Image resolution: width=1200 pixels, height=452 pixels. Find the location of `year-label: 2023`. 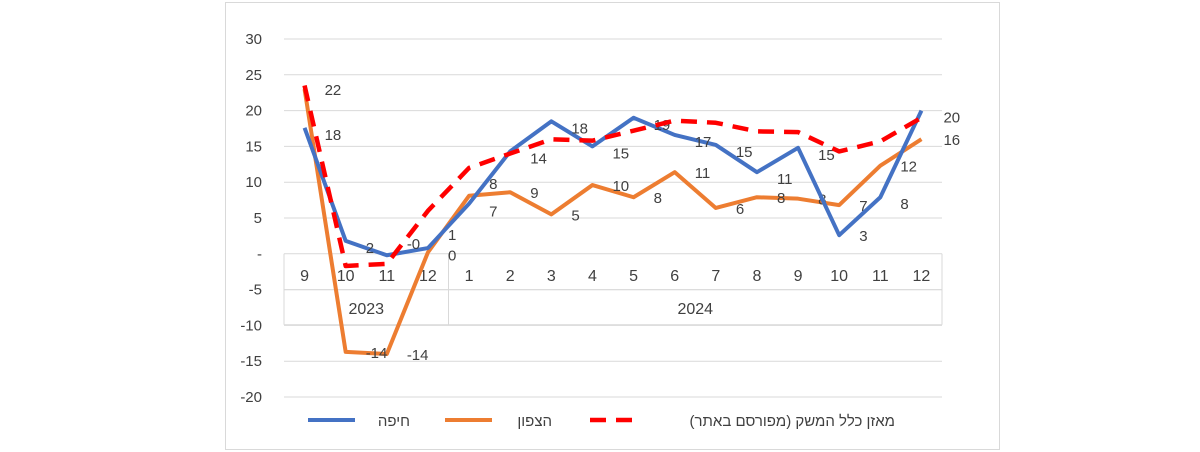

year-label: 2023 is located at coordinates (366, 309).